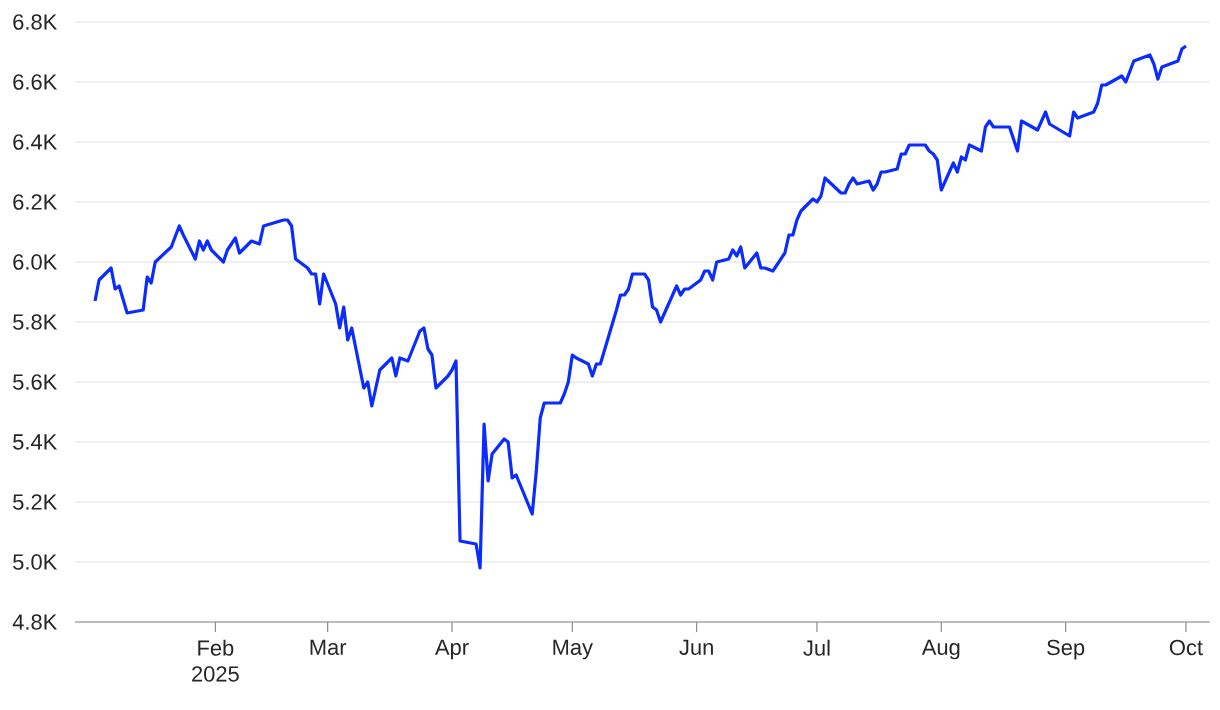  Describe the element at coordinates (35, 82) in the screenshot. I see `y-tick-label: 6.6K` at that location.